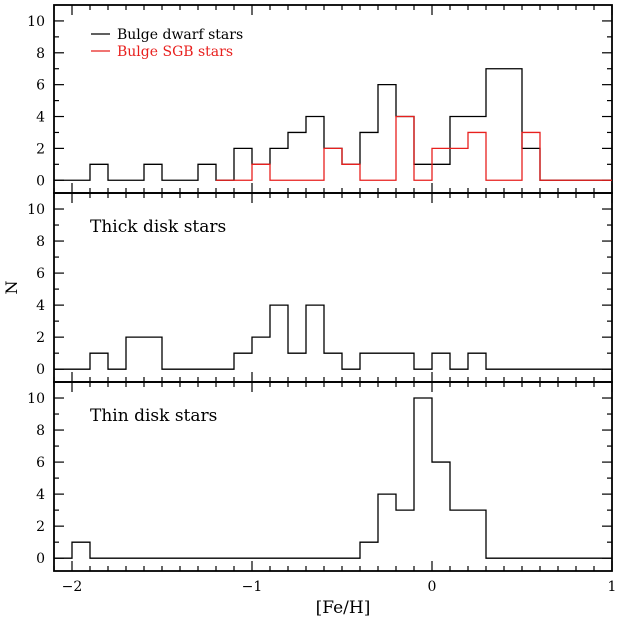 Image resolution: width=624 pixels, height=626 pixels. Describe the element at coordinates (11, 288) in the screenshot. I see `y-axis-label: N` at that location.